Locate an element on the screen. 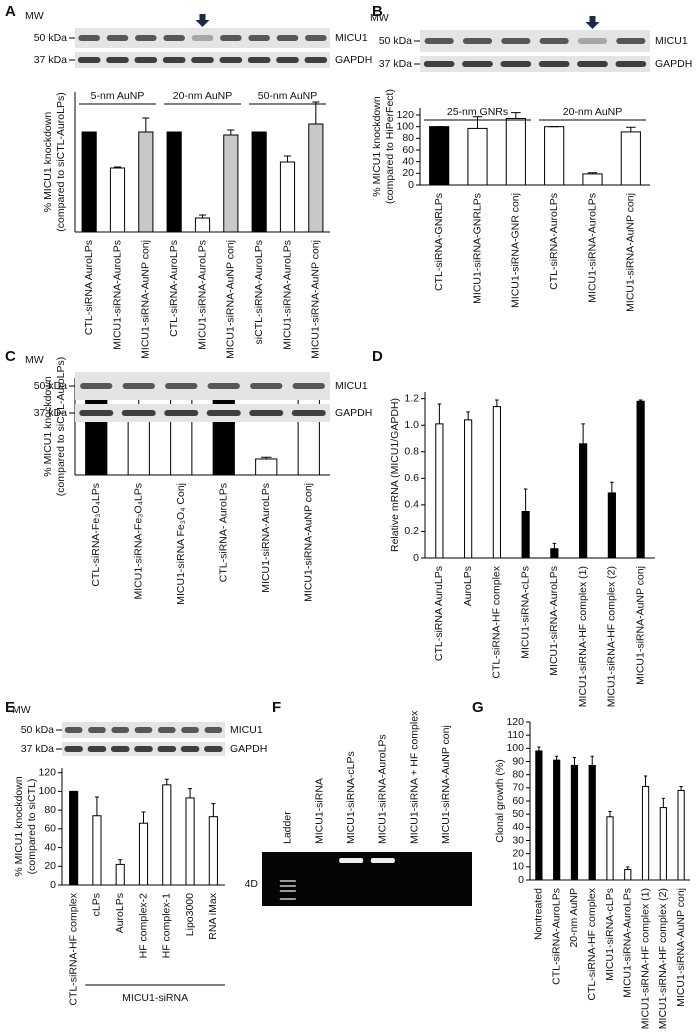  group-label: 25-nm GNRs is located at coordinates (477, 112).